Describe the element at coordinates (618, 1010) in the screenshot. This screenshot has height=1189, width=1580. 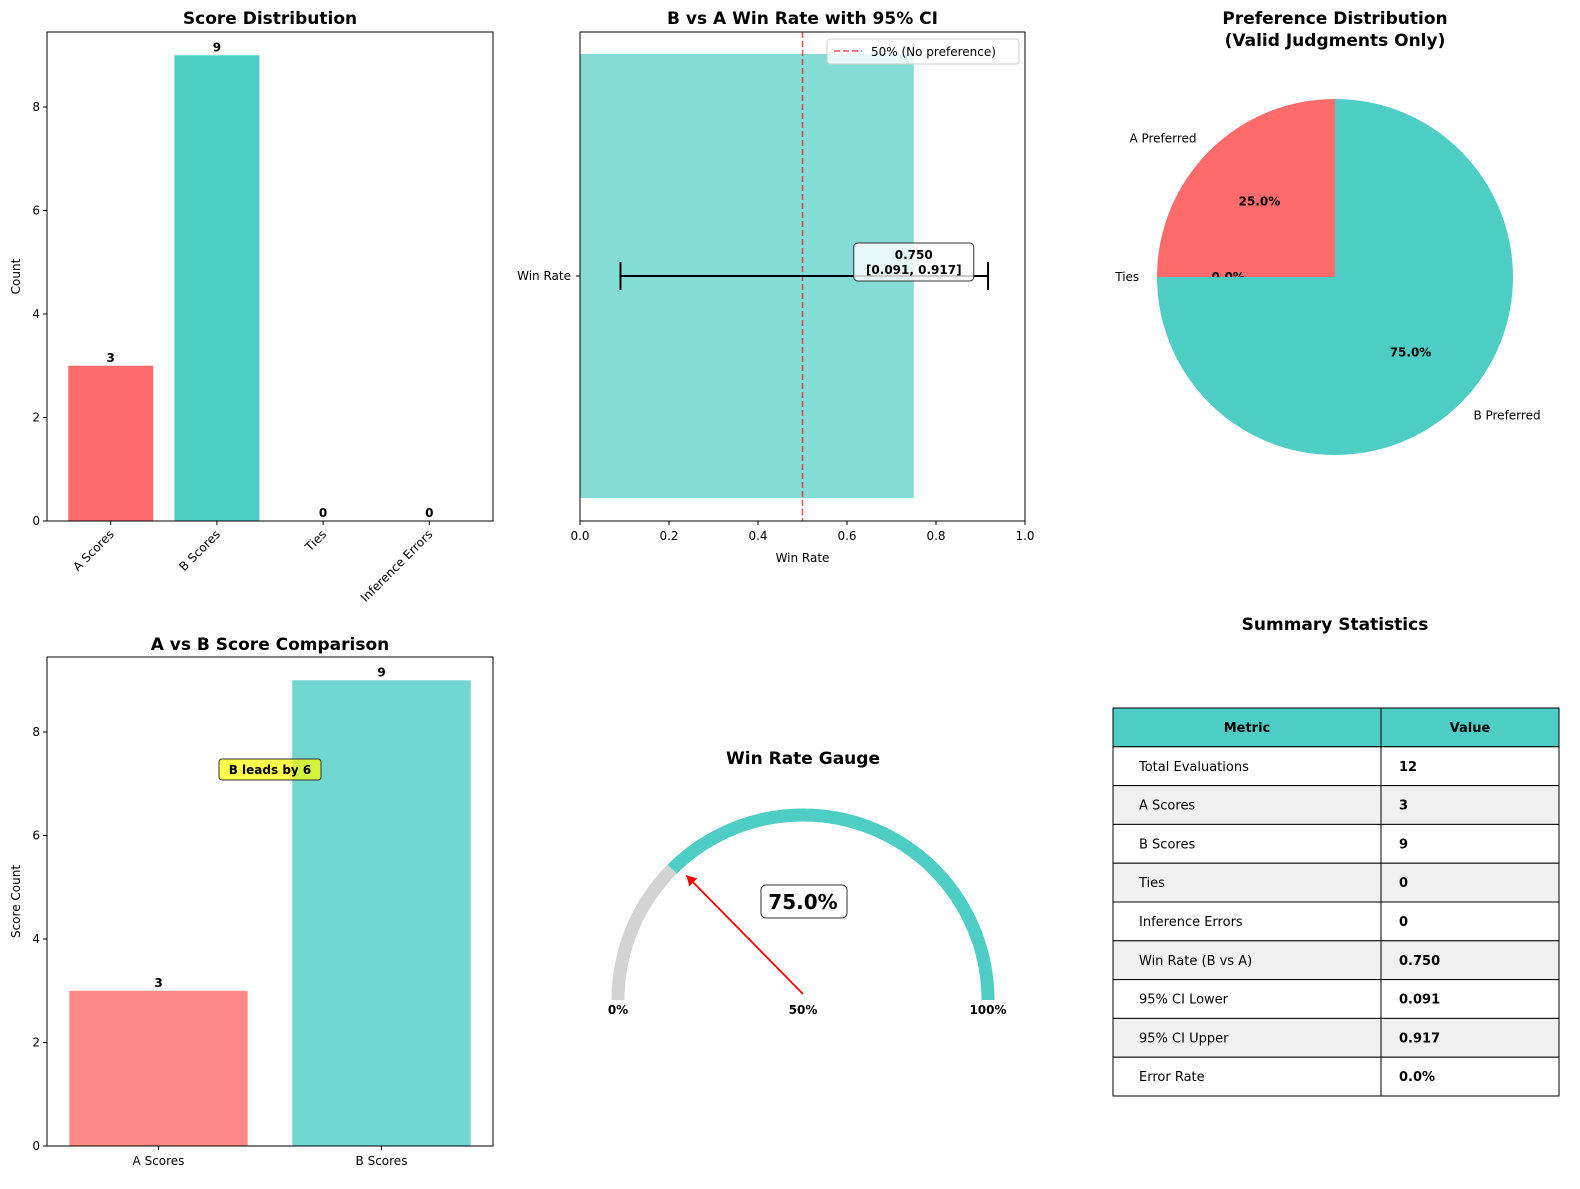
I see `gauge-tick-label: 0%` at that location.